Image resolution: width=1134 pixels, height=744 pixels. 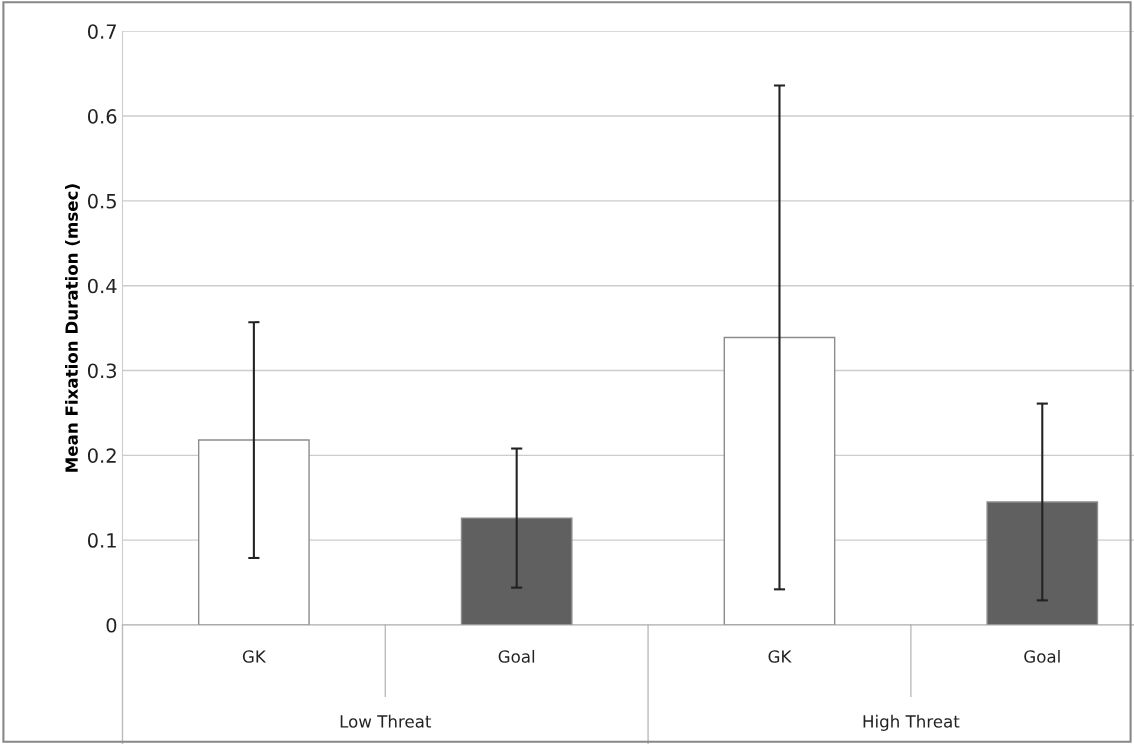 What do you see at coordinates (72, 328) in the screenshot?
I see `y-axis-title: Mean Fixation Duration (msec)` at bounding box center [72, 328].